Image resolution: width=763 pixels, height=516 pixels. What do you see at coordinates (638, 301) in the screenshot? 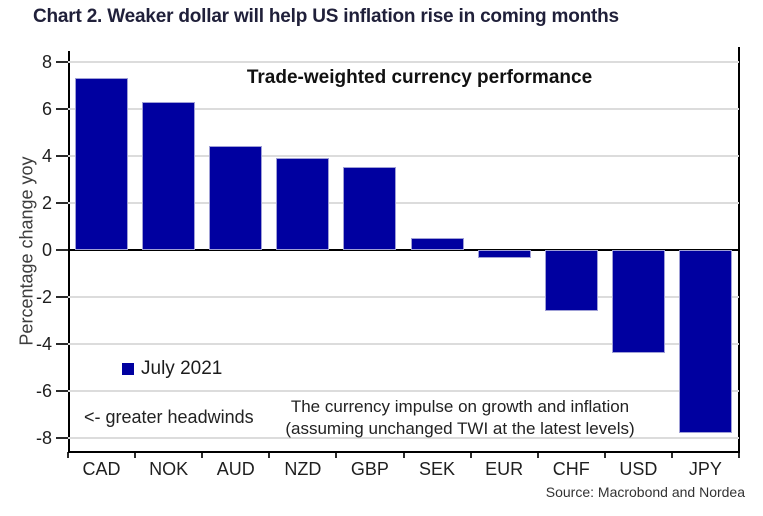
I see `bar-USD` at bounding box center [638, 301].